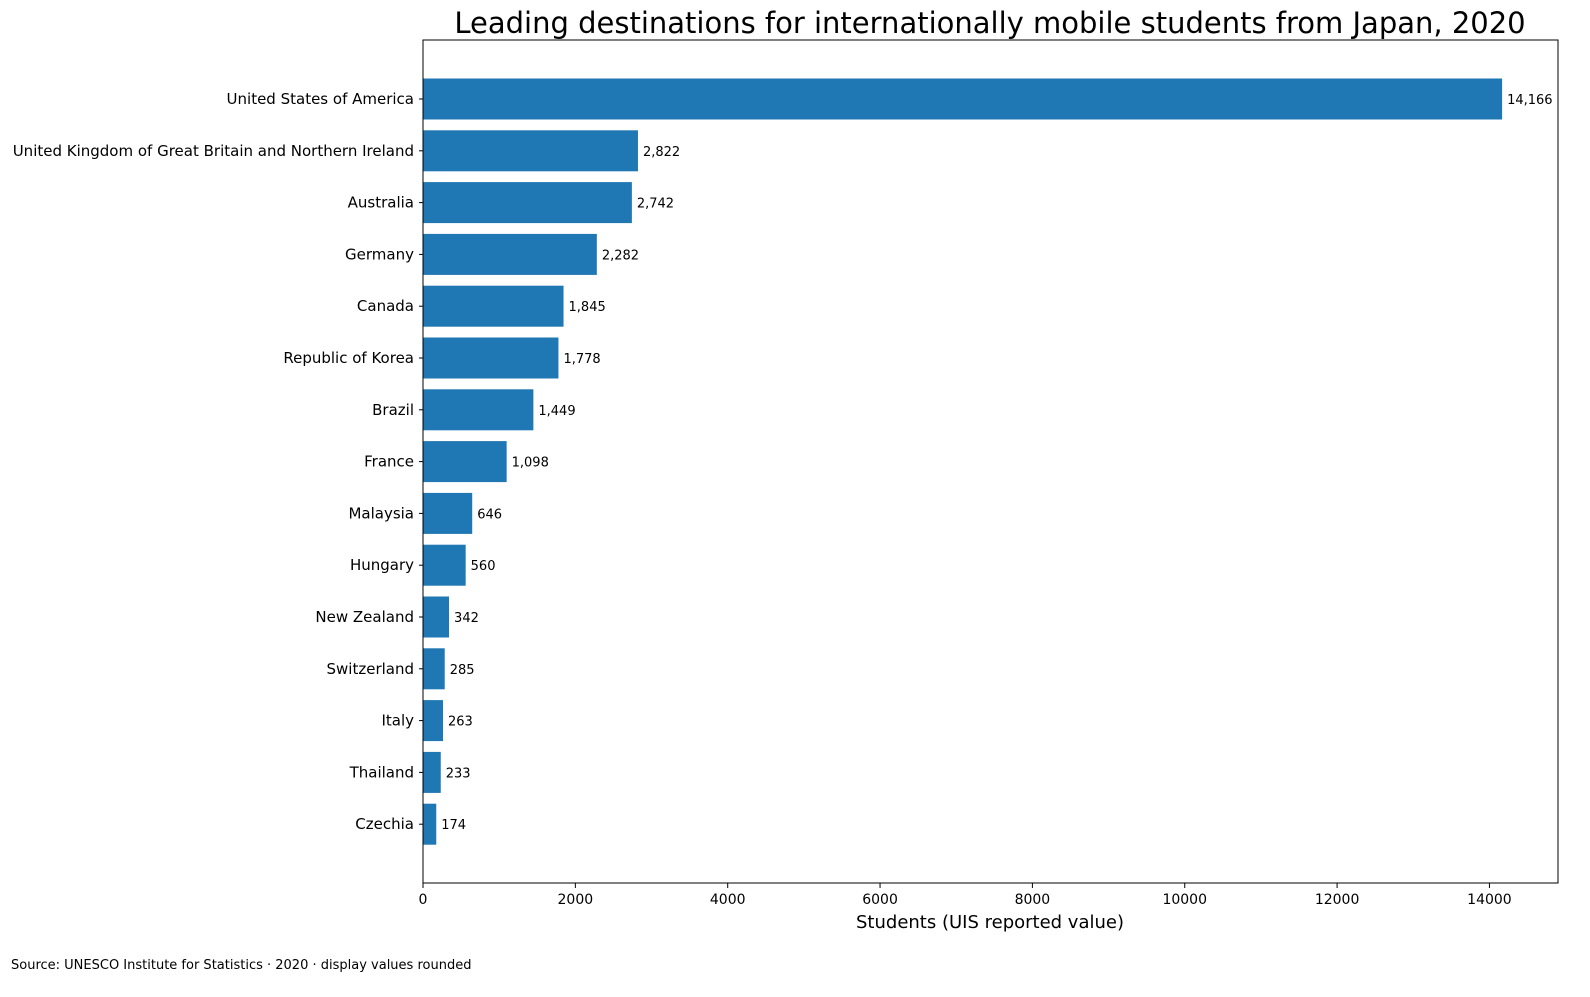  I want to click on data-label: 560, so click(483, 566).